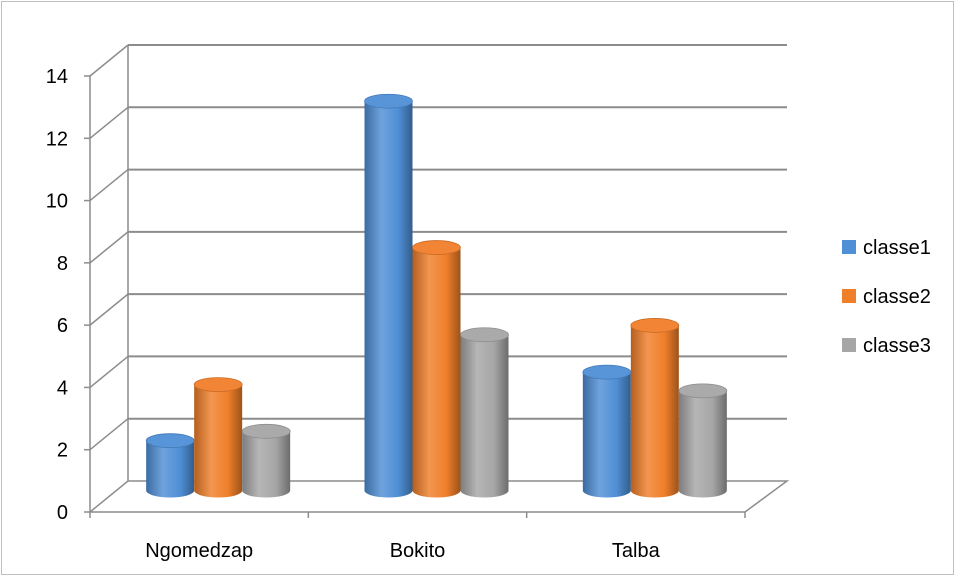  Describe the element at coordinates (897, 248) in the screenshot. I see `legend-label: classe1` at that location.